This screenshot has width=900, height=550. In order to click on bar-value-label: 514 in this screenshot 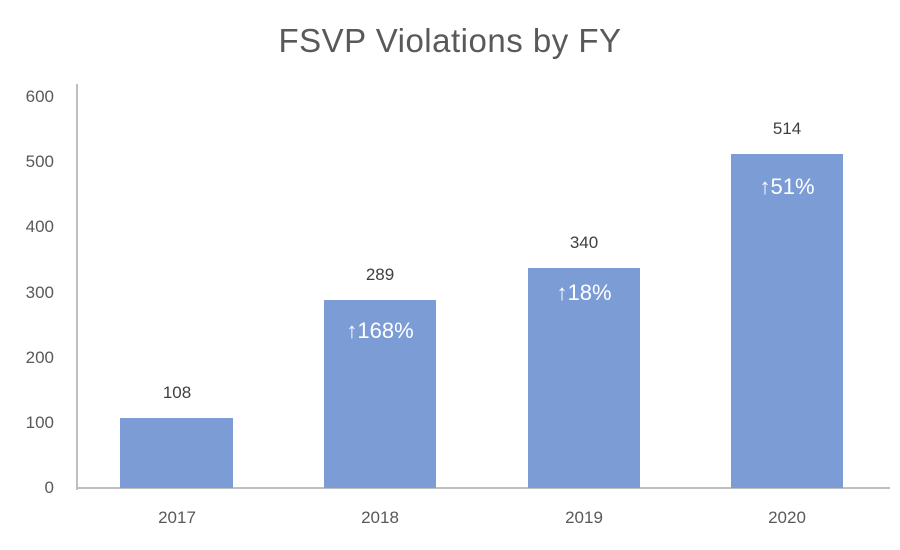, I will do `click(787, 128)`.